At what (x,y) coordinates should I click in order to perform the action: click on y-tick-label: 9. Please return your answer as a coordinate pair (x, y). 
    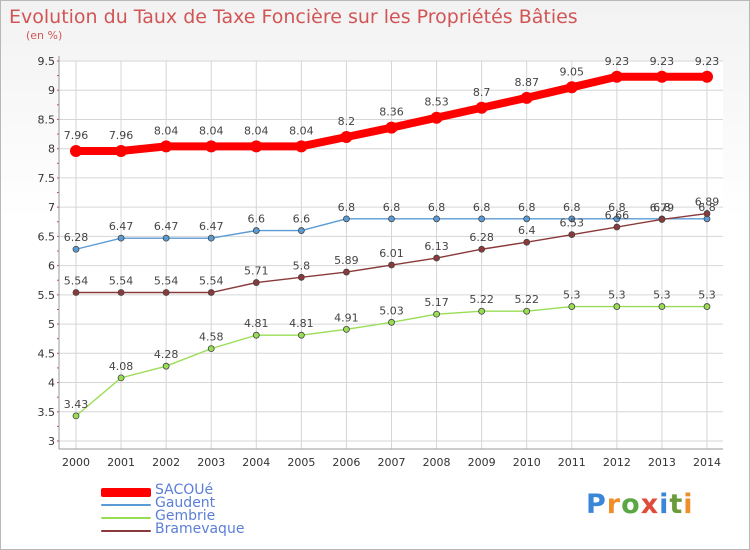
    Looking at the image, I should click on (51, 90).